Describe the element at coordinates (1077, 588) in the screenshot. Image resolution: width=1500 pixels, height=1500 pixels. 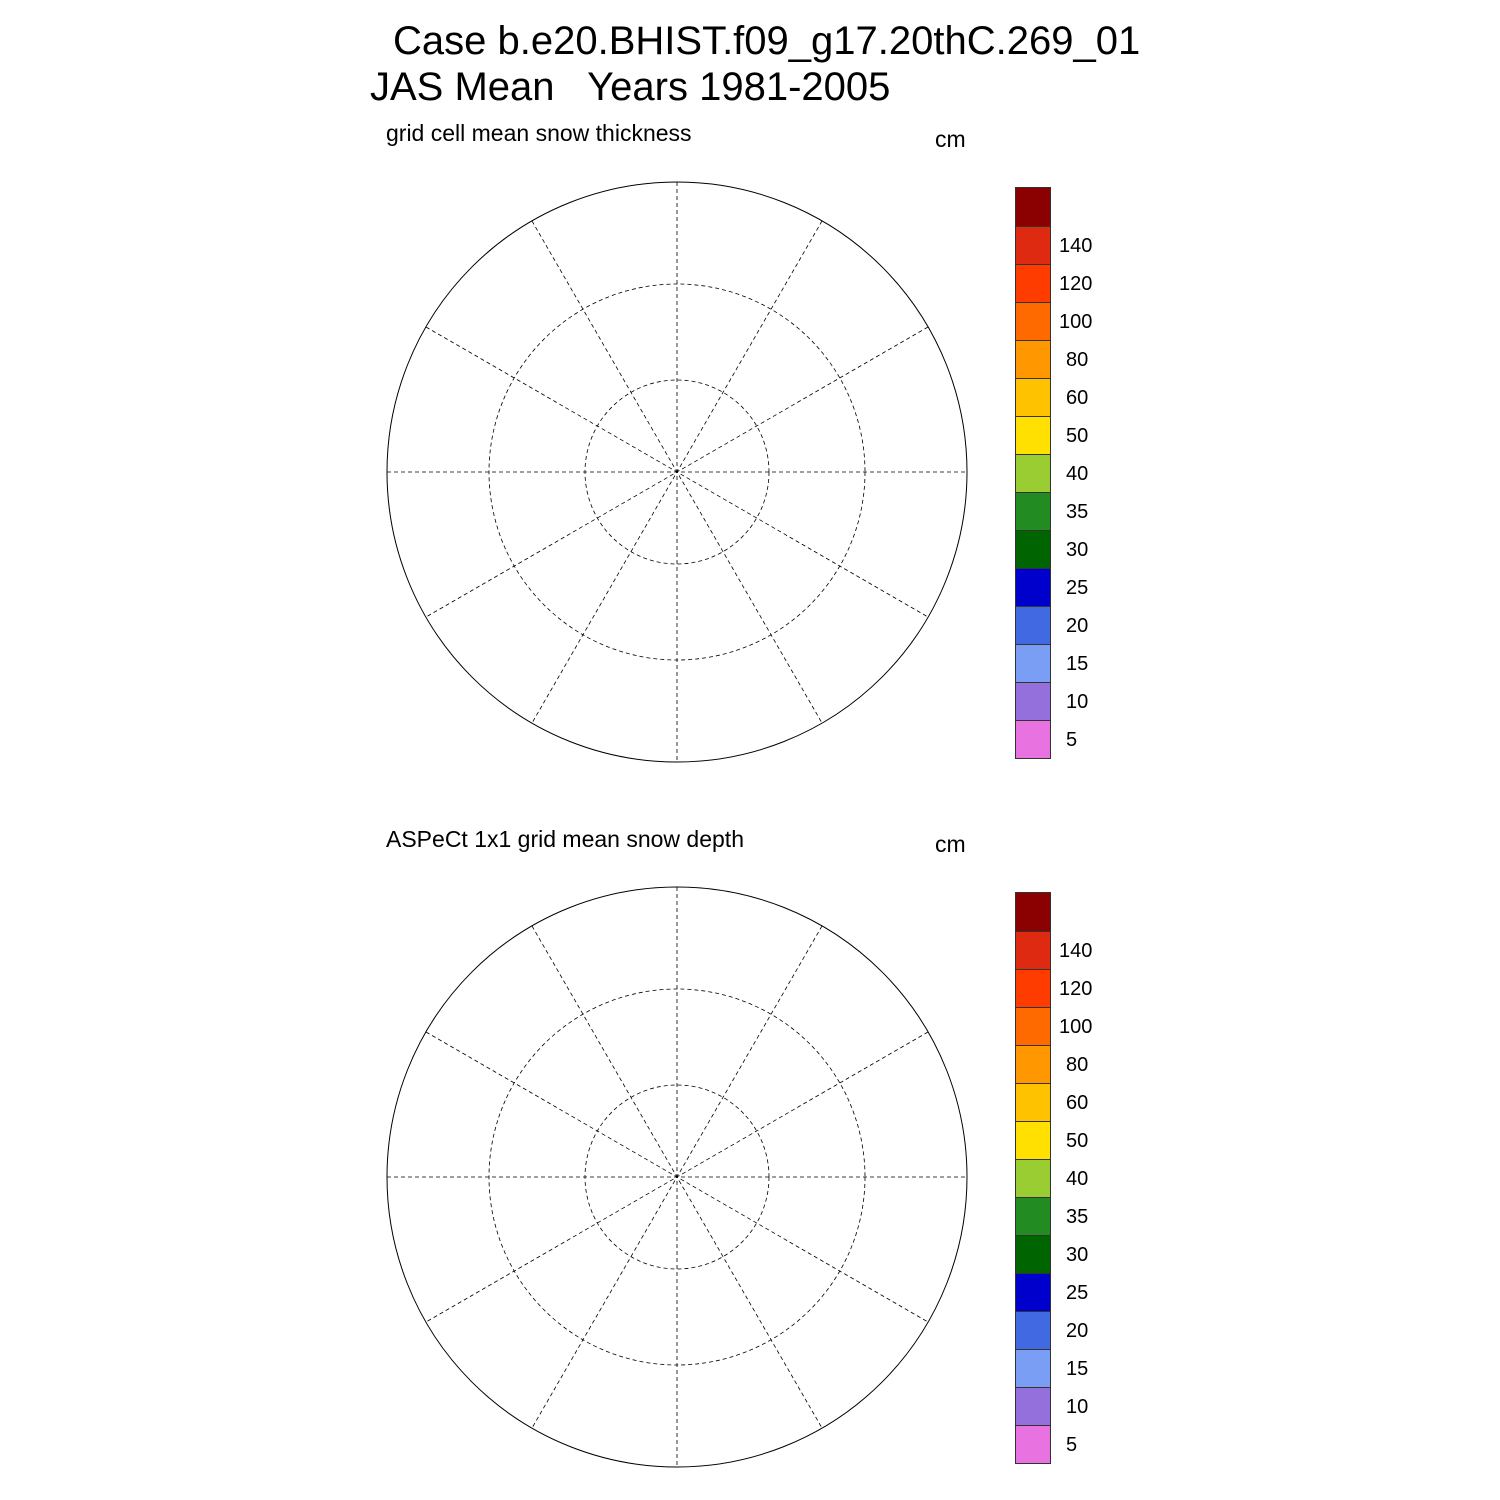
I see `panel1-colorbar-tick-label: 25` at that location.